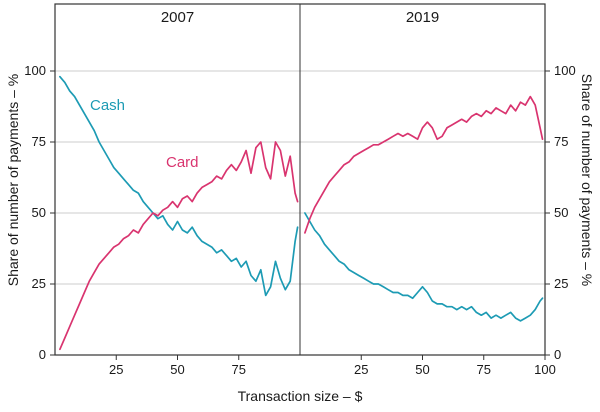 This screenshot has height=412, width=600. Describe the element at coordinates (424, 267) in the screenshot. I see `series-line-cash-2019` at that location.